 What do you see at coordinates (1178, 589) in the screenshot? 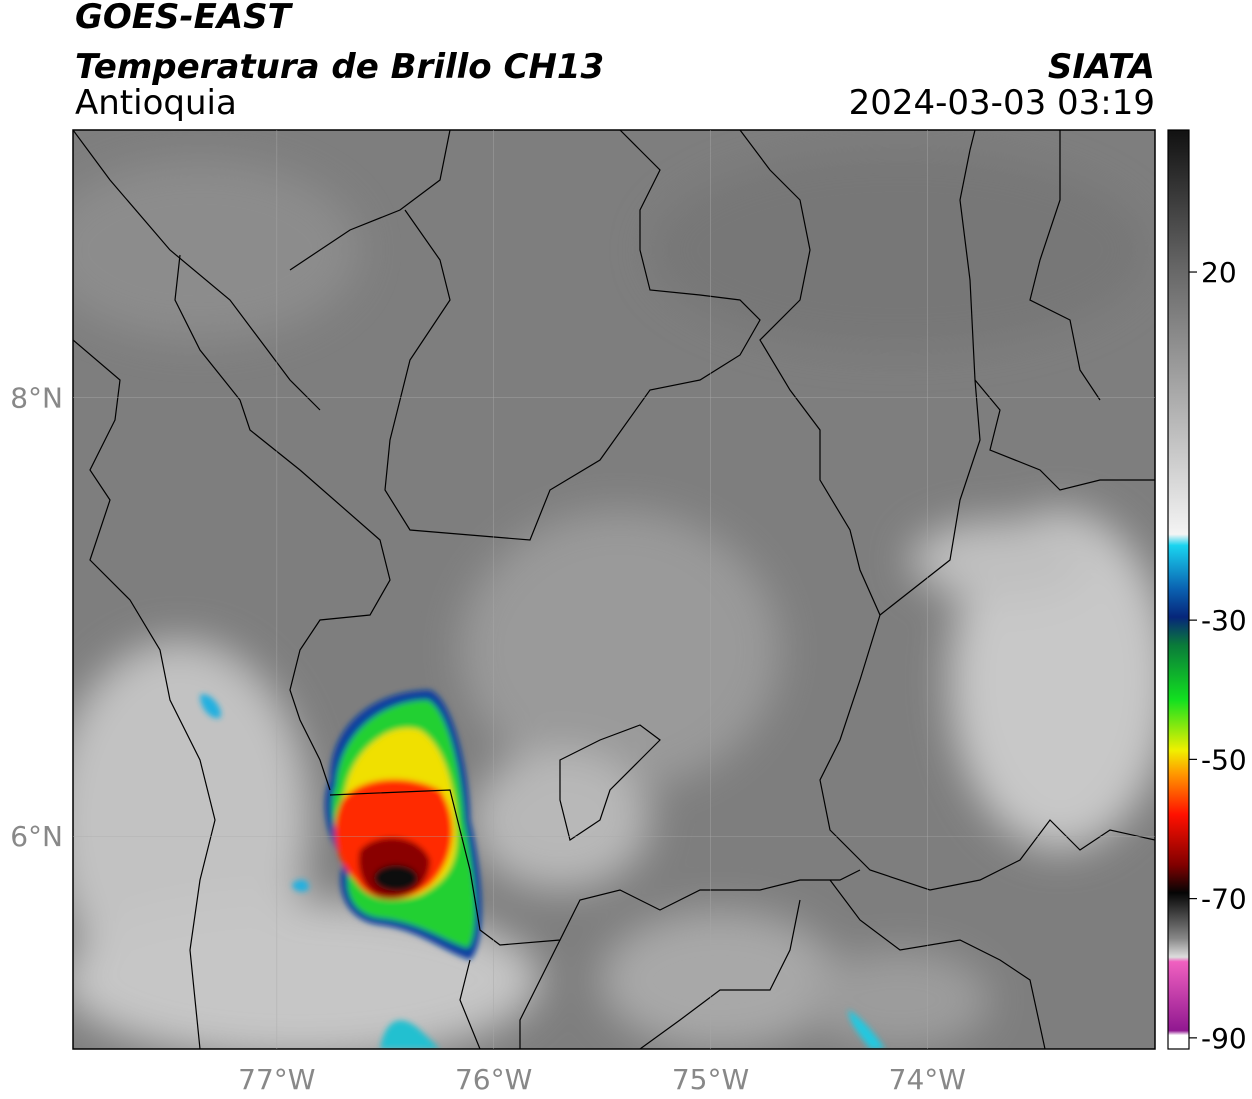
I see `colorbar` at bounding box center [1178, 589].